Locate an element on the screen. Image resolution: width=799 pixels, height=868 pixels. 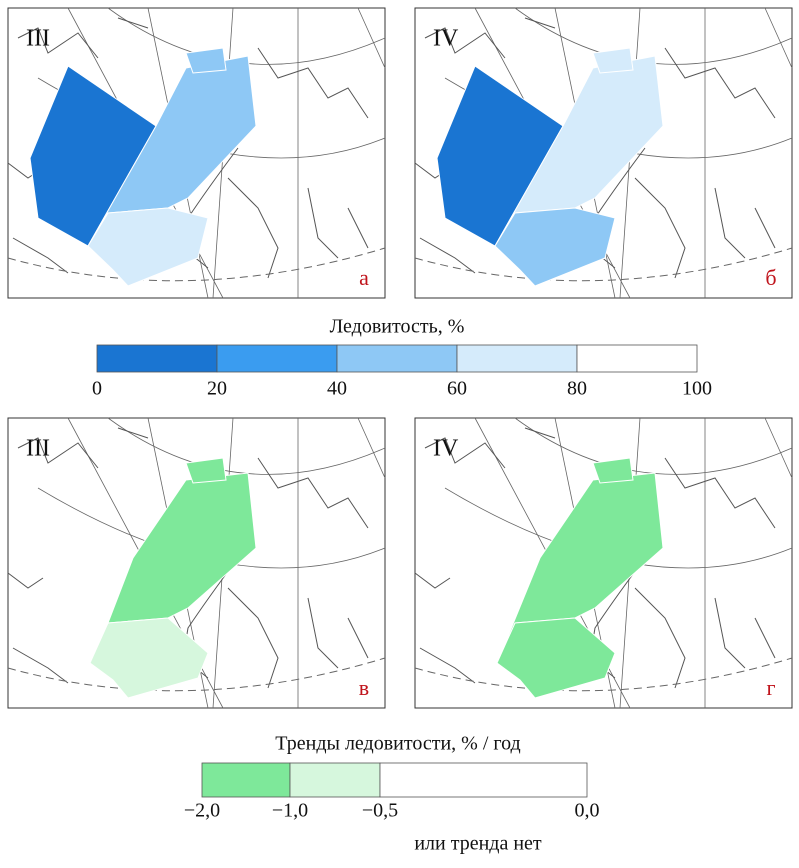
legend-title: Ледовитость, % is located at coordinates (397, 327).